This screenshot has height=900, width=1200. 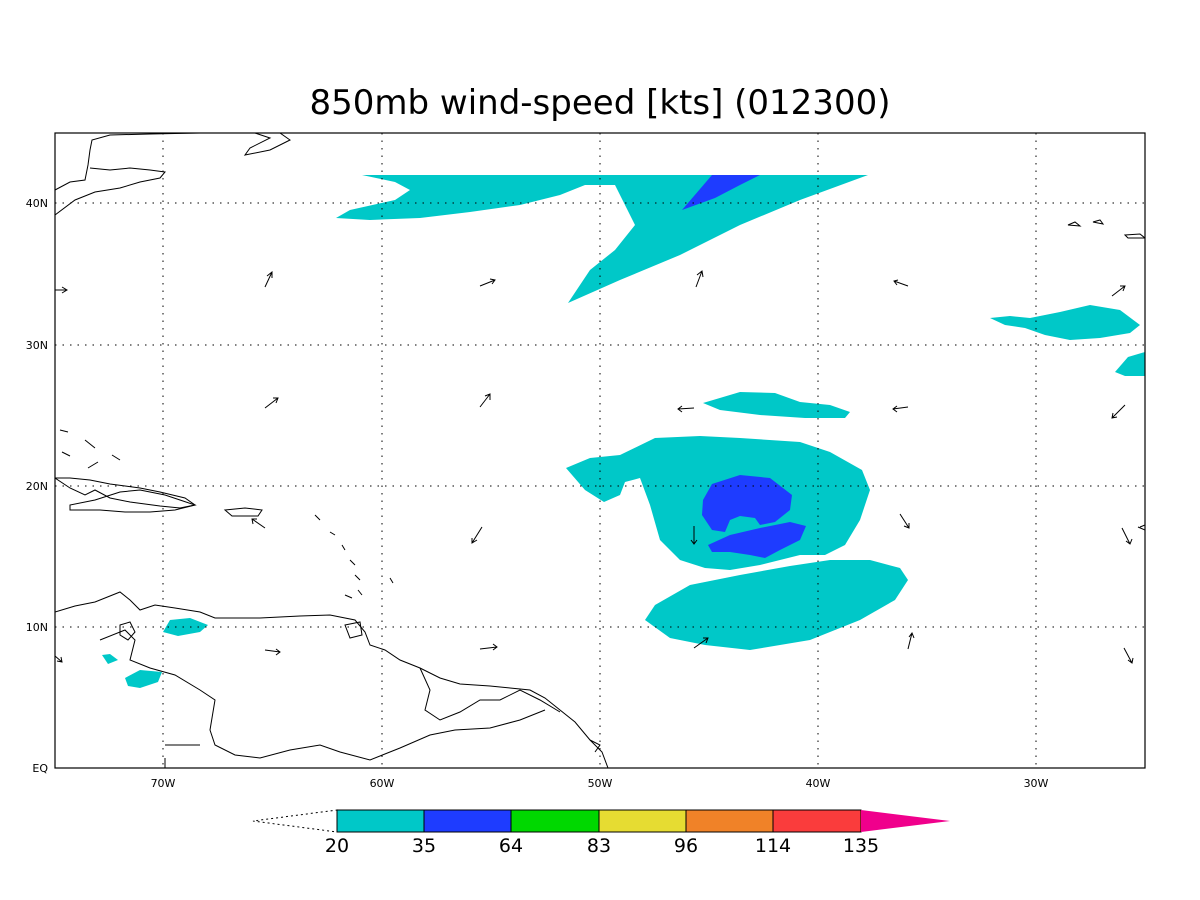 I want to click on x-tick-label: 50W, so click(x=600, y=783).